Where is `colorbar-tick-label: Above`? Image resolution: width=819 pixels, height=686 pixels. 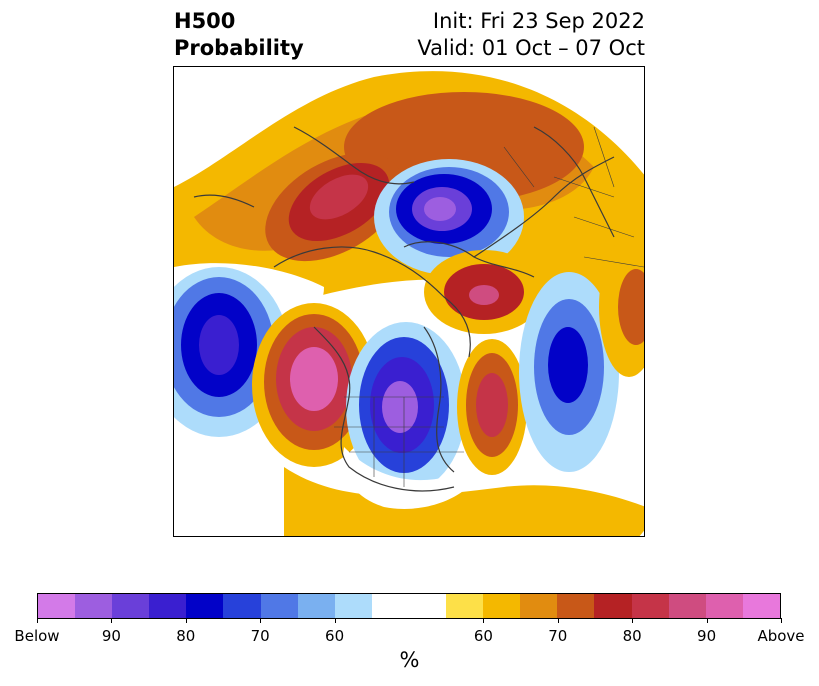 colorbar-tick-label: Above is located at coordinates (781, 636).